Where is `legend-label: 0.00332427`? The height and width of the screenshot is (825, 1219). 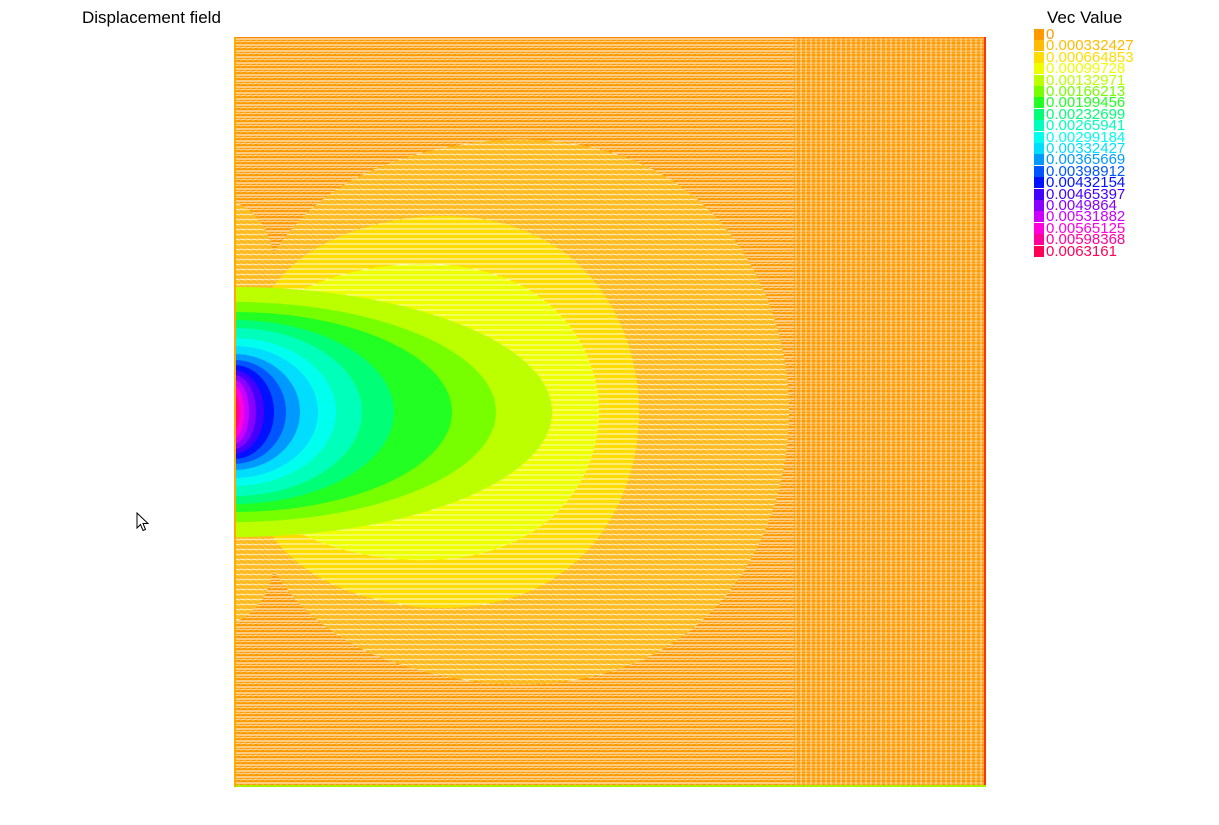 legend-label: 0.00332427 is located at coordinates (1086, 148).